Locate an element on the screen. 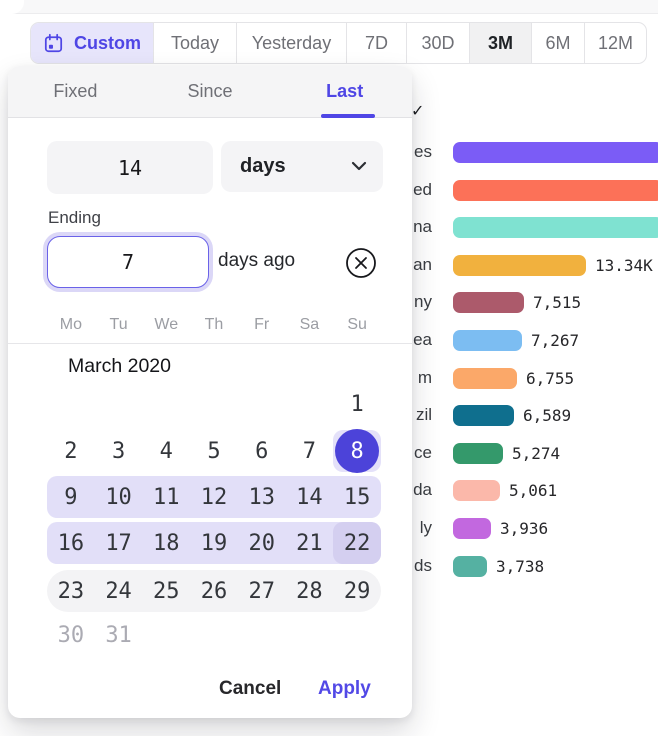 The width and height of the screenshot is (658, 736). day-number: 8 is located at coordinates (357, 451).